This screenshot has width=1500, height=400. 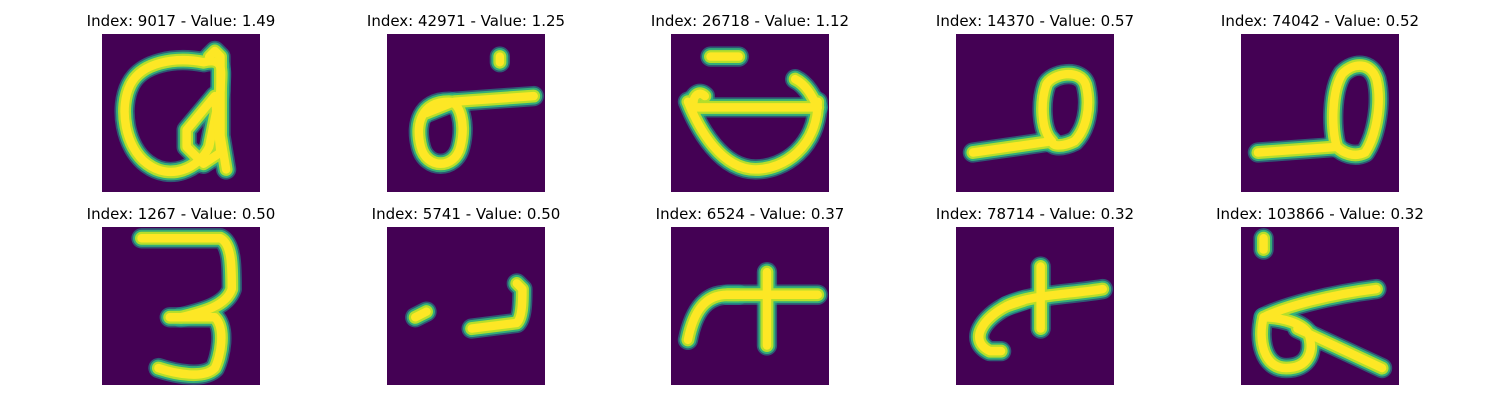 I want to click on panel-title: Index: 42971 - Value: 1.25, so click(x=466, y=21).